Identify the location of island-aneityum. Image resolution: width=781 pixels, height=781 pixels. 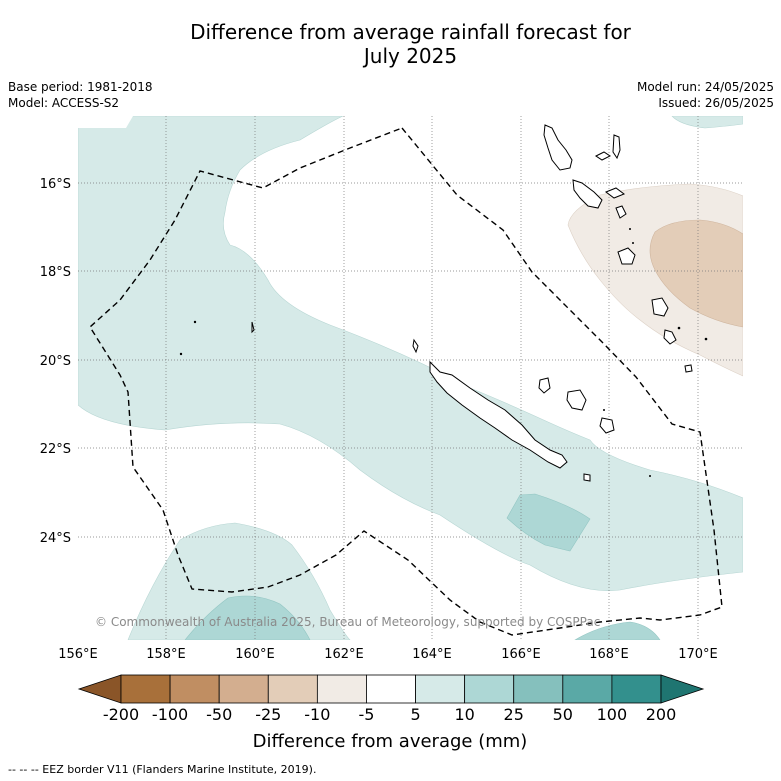
(688, 368).